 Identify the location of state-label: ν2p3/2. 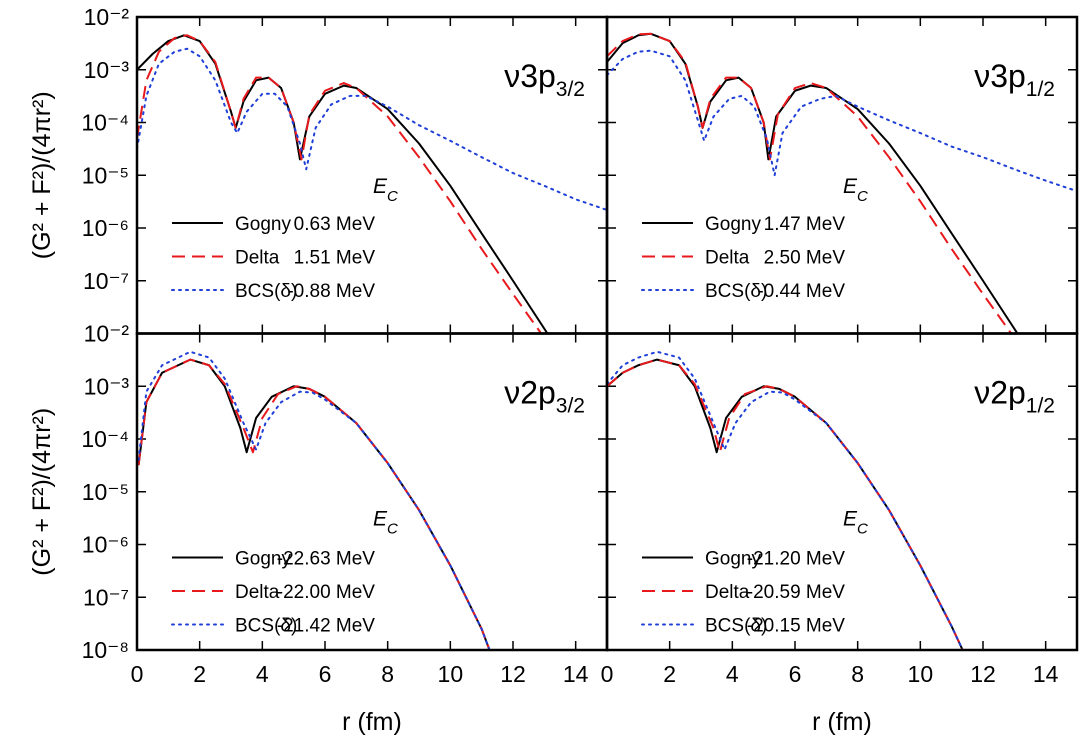
(544, 396).